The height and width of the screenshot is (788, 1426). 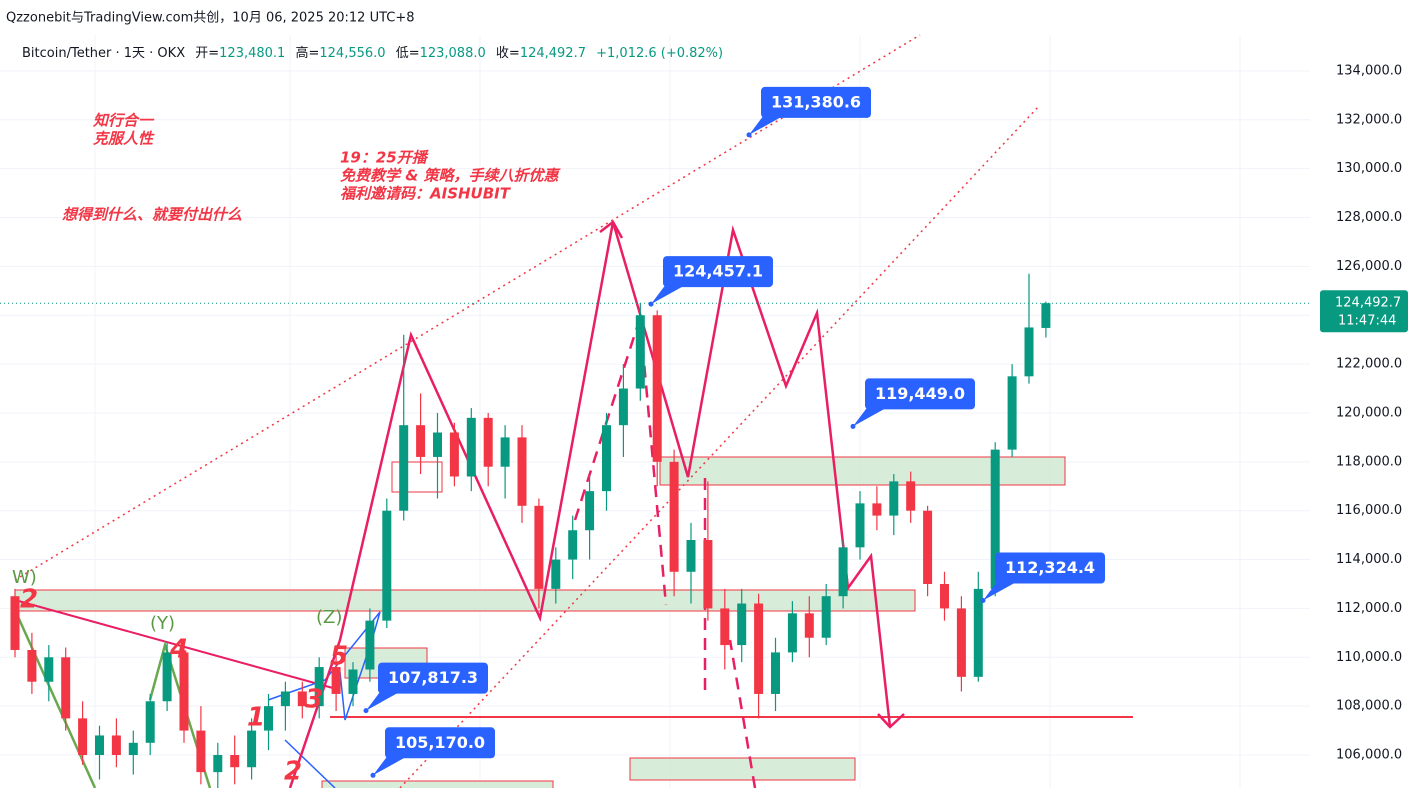 What do you see at coordinates (508, 53) in the screenshot?
I see `ohlc-label: 收=` at bounding box center [508, 53].